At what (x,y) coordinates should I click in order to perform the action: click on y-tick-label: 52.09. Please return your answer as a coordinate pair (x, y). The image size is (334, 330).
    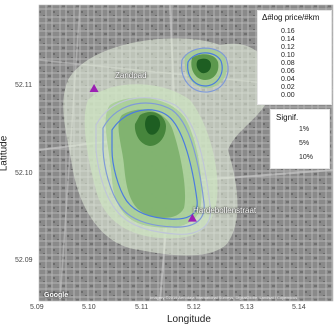
    Looking at the image, I should click on (24, 260).